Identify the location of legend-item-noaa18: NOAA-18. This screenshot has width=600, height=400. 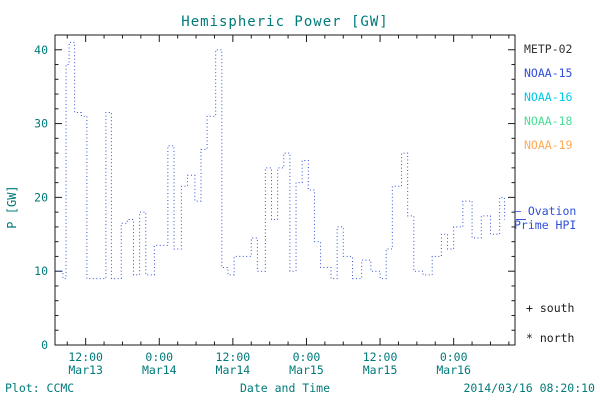
(548, 121).